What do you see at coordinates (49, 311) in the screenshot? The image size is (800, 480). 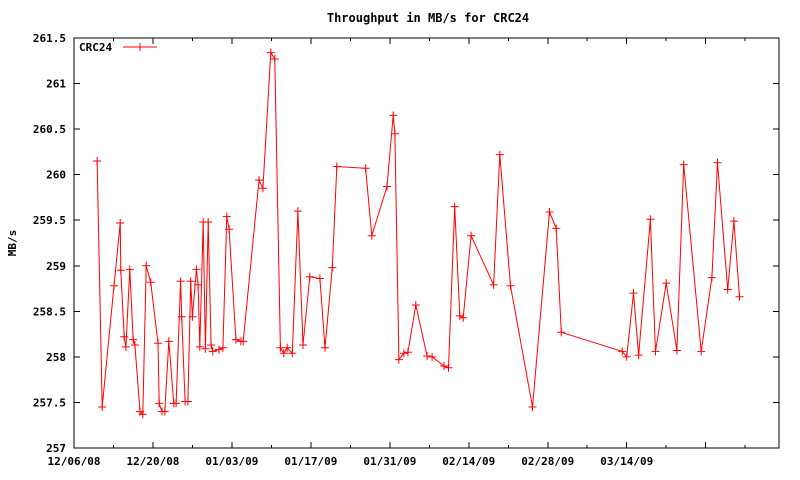 I see `y-tick-label: 258.5` at bounding box center [49, 311].